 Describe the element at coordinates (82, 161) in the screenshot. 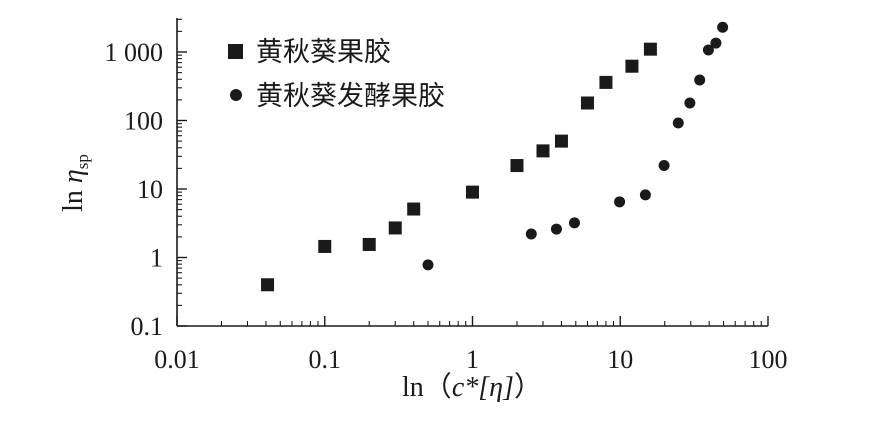

I see `y-axis-title-sub: sp` at that location.